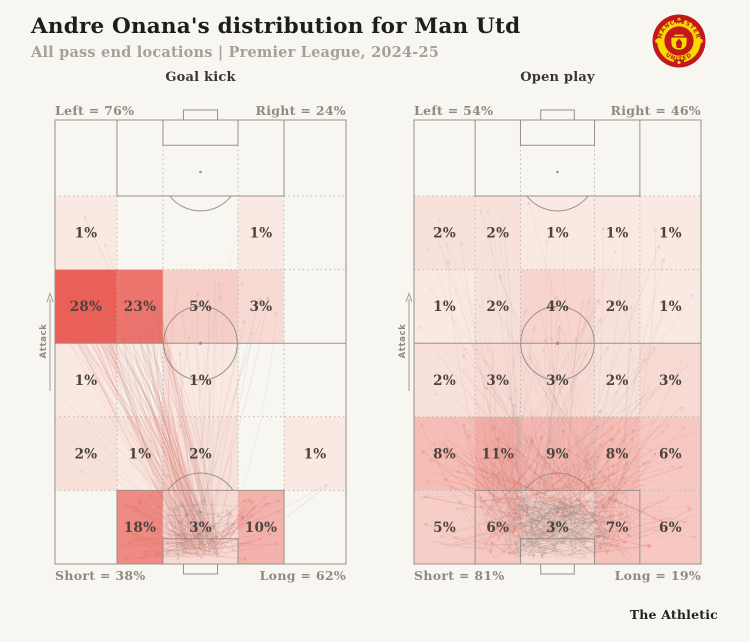 This screenshot has width=750, height=642. What do you see at coordinates (679, 43) in the screenshot?
I see `crest-devil` at bounding box center [679, 43].